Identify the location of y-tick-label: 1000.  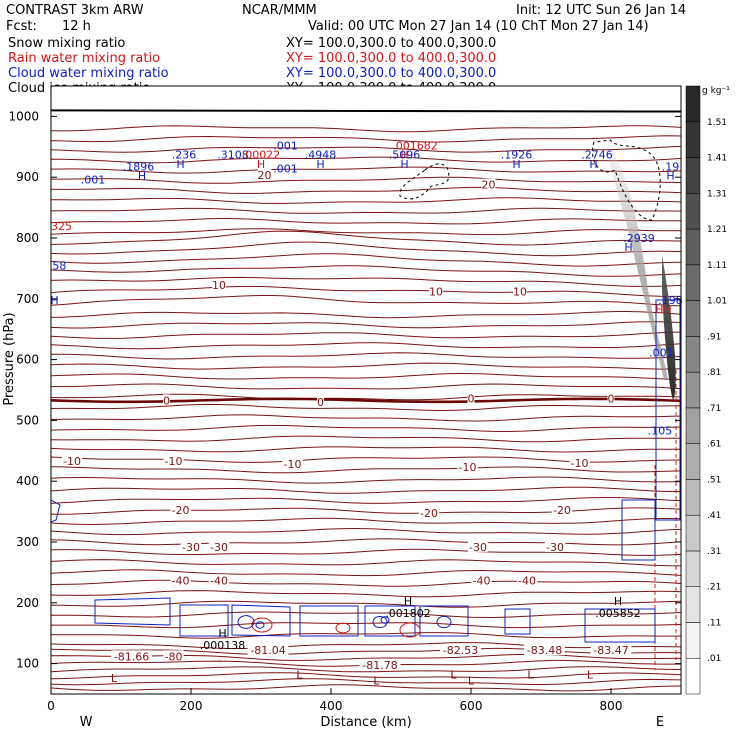
(23, 116).